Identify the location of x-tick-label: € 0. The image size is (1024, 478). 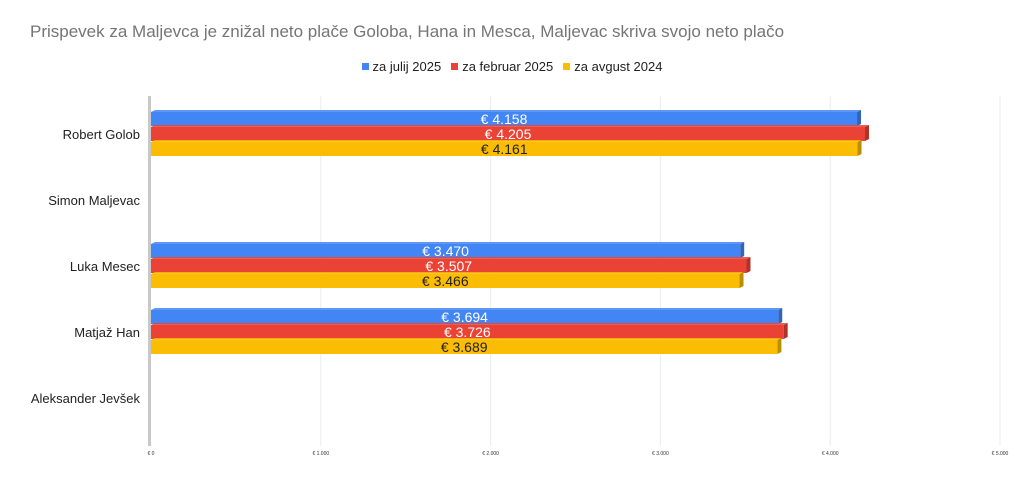
(151, 454).